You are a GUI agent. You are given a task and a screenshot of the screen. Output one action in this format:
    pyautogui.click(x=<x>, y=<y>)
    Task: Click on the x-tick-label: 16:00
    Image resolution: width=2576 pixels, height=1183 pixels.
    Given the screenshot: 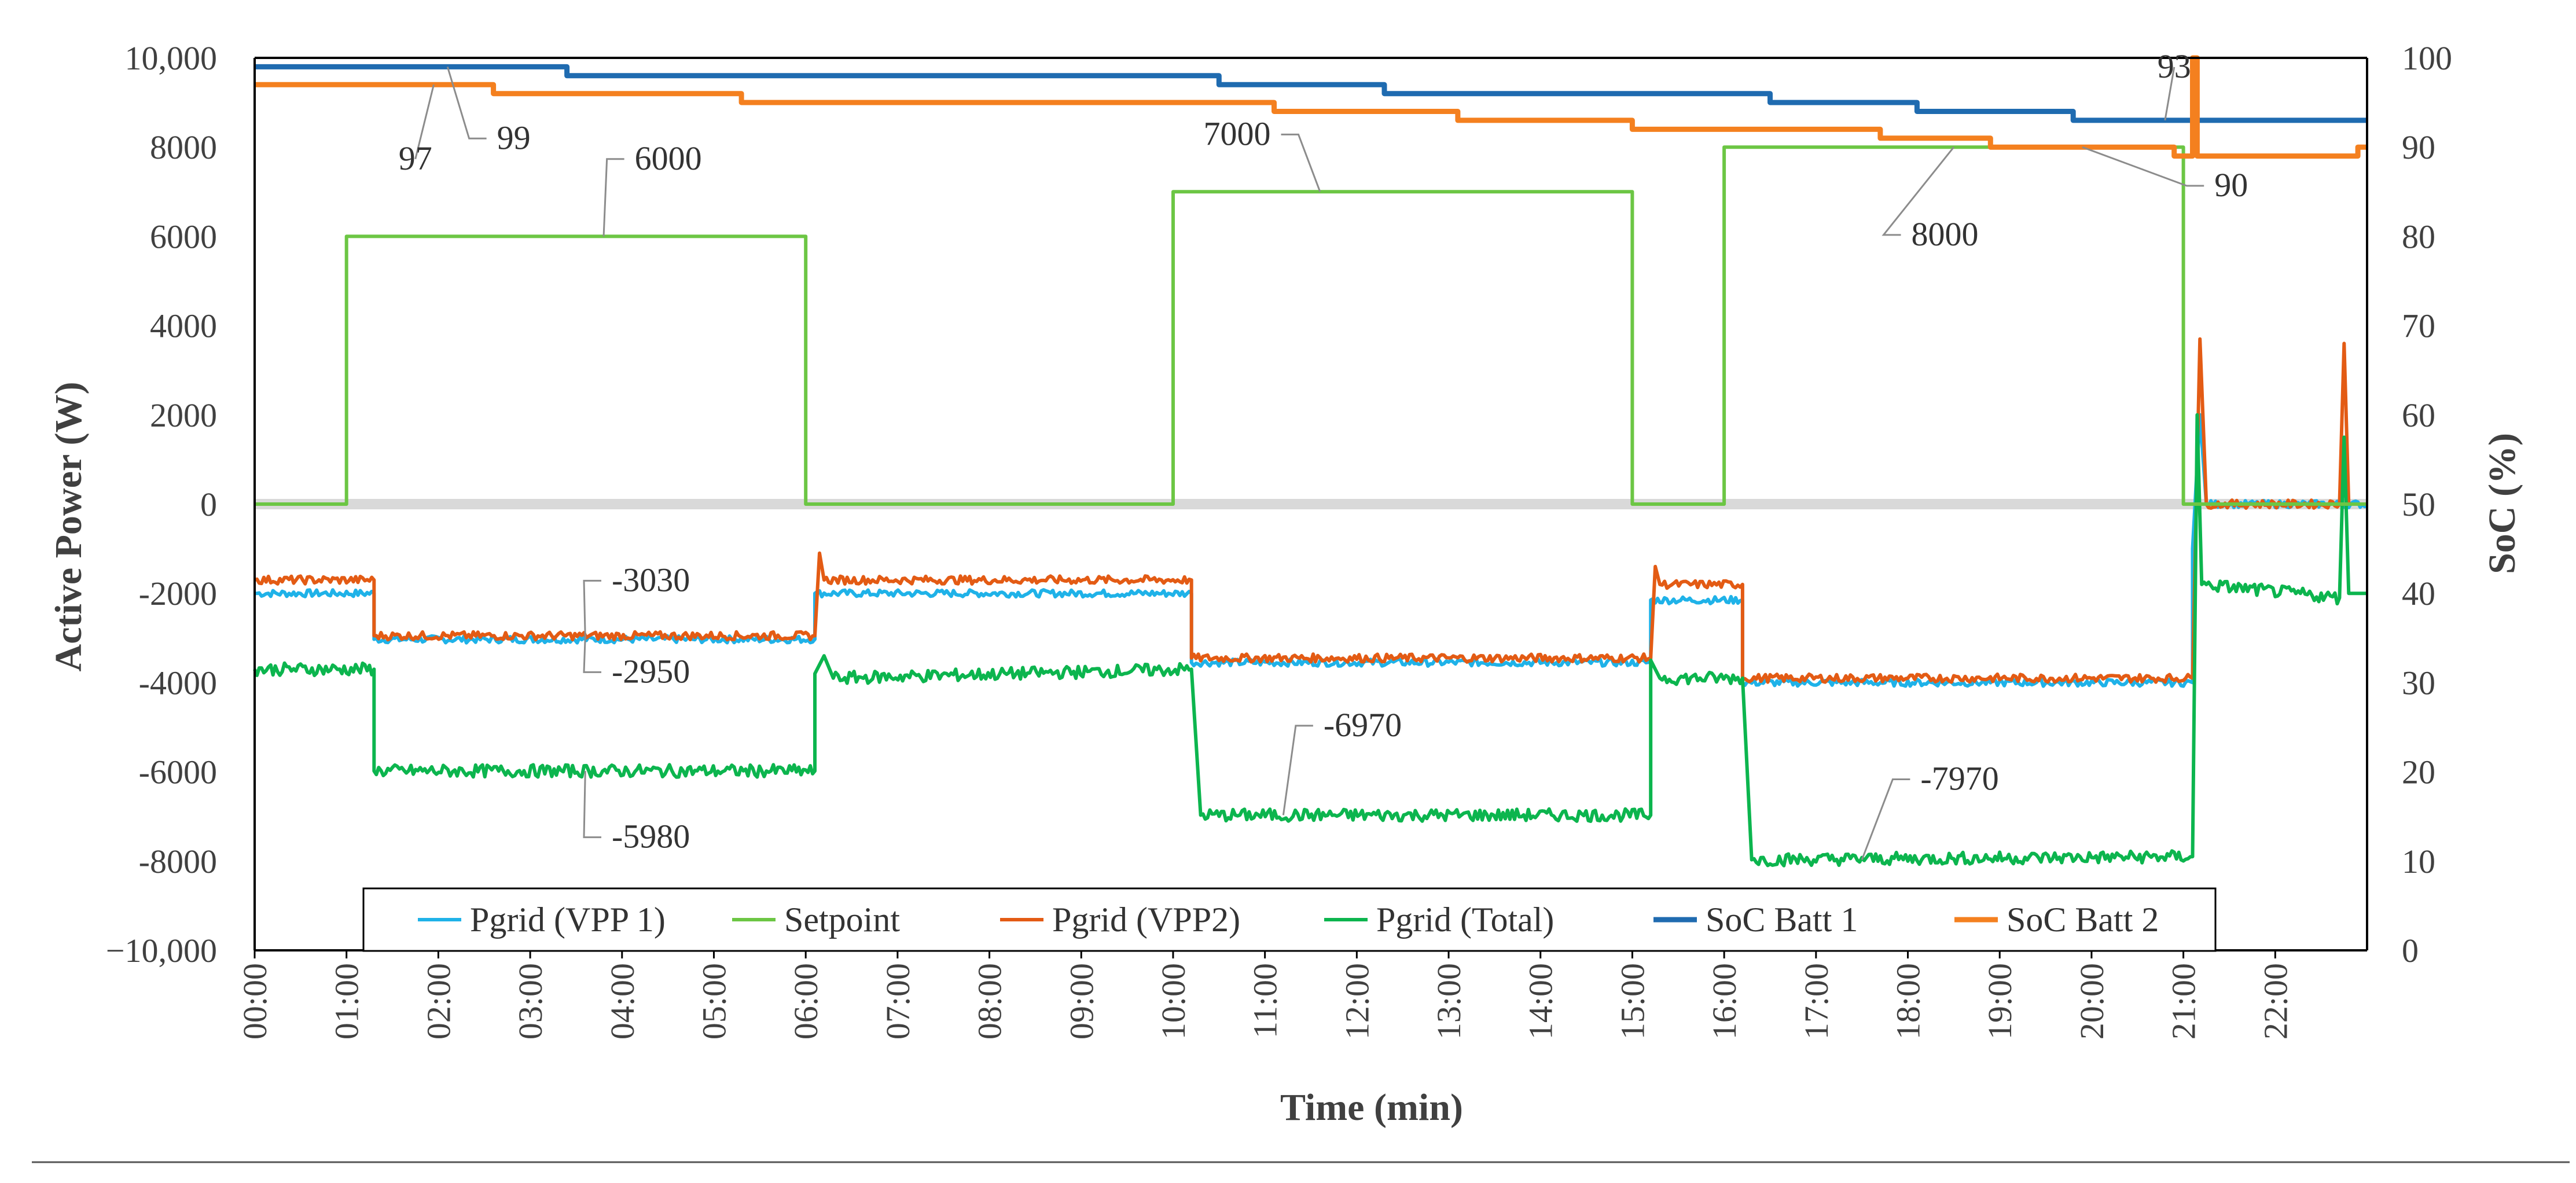 What is the action you would take?
    pyautogui.click(x=1724, y=1001)
    